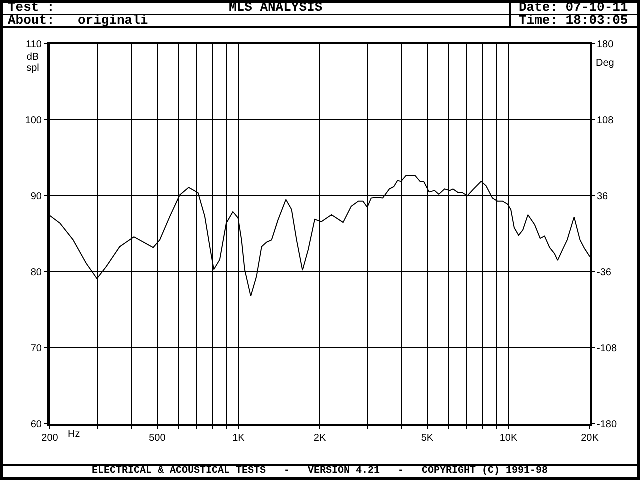 This screenshot has height=480, width=640. Describe the element at coordinates (31, 7) in the screenshot. I see `text: Test :` at that location.